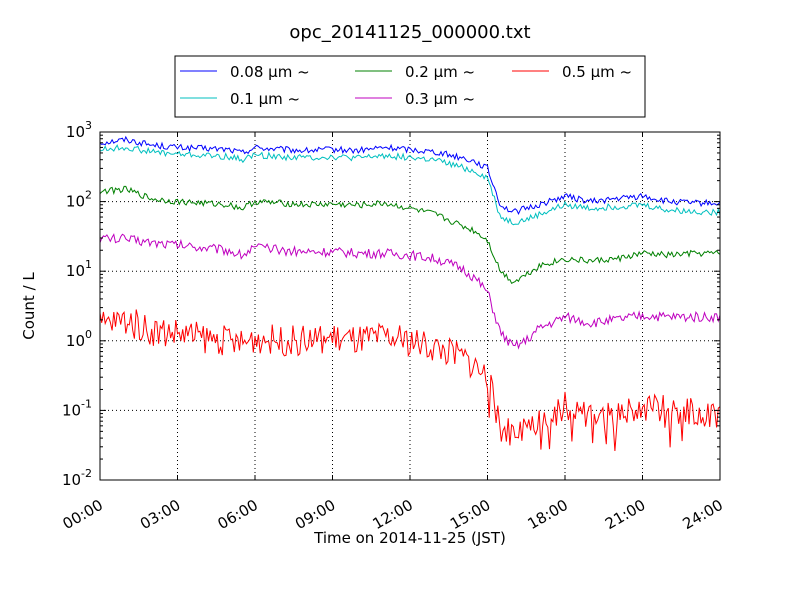 This screenshot has width=800, height=600. I want to click on x-tick-label: 18:00, so click(548, 514).